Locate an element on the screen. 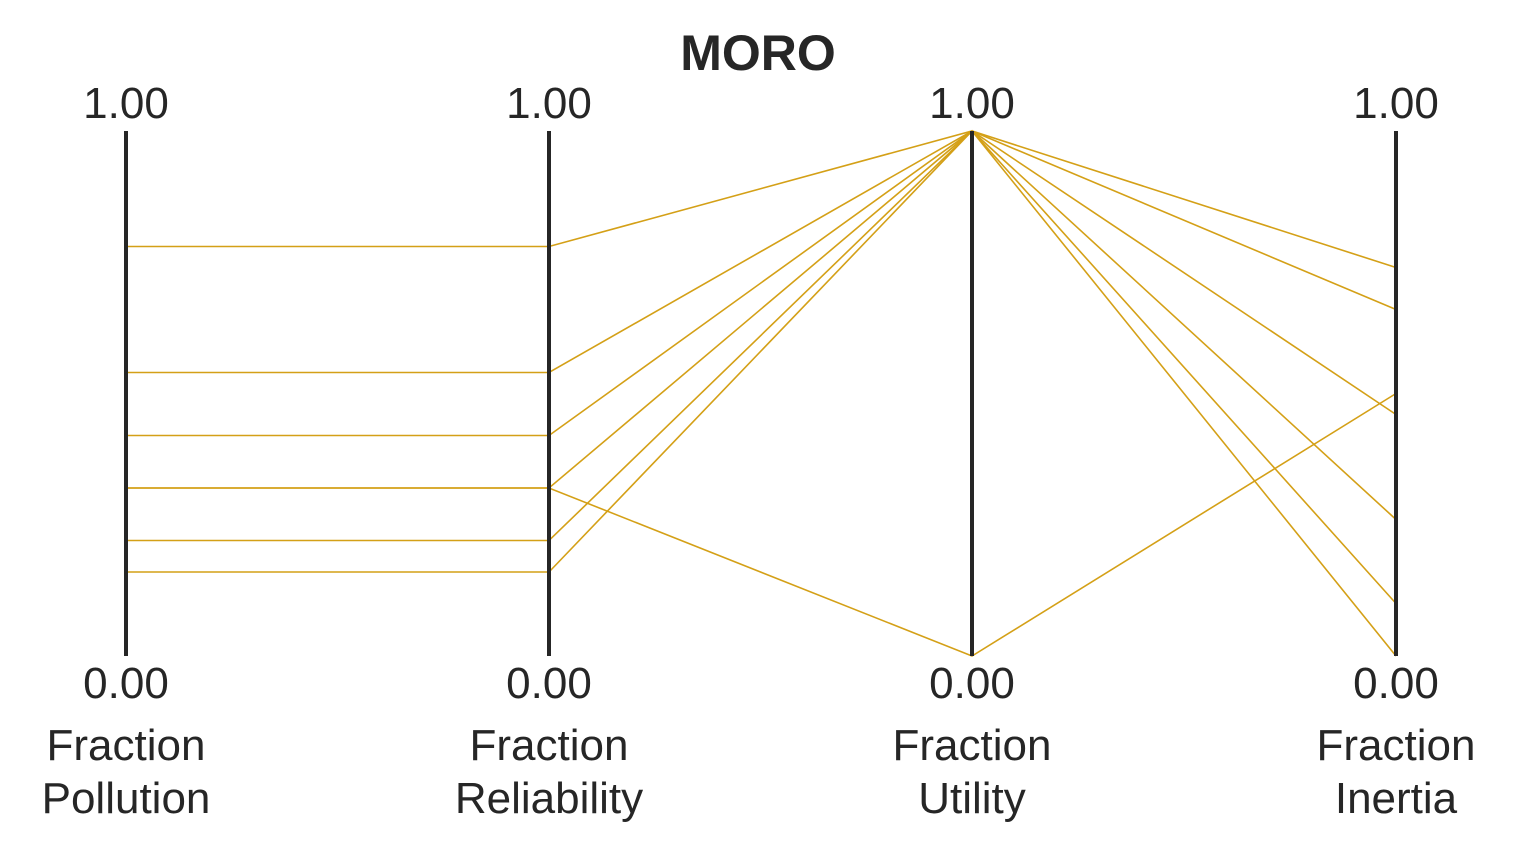 The width and height of the screenshot is (1516, 852). axis-1-label-line2: Pollution is located at coordinates (126, 798).